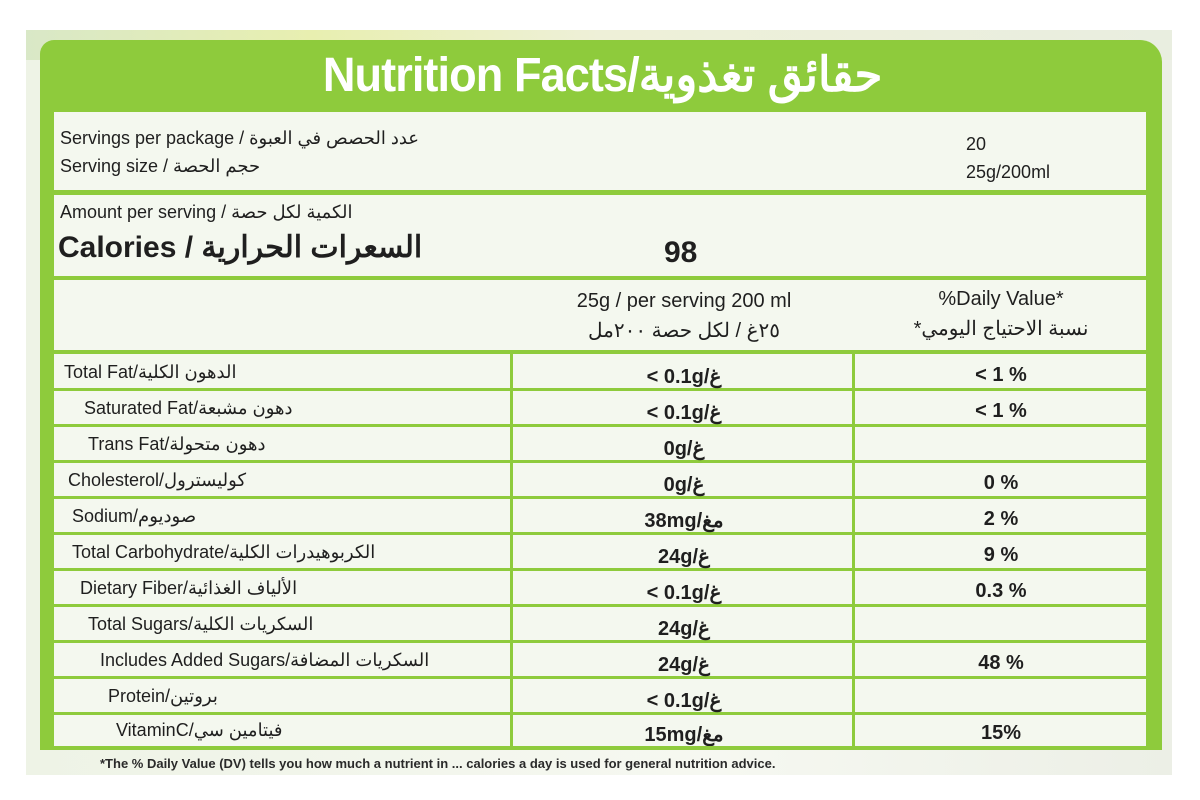  Describe the element at coordinates (199, 730) in the screenshot. I see `nutrient-name: VitaminC/فيتامين سي` at that location.